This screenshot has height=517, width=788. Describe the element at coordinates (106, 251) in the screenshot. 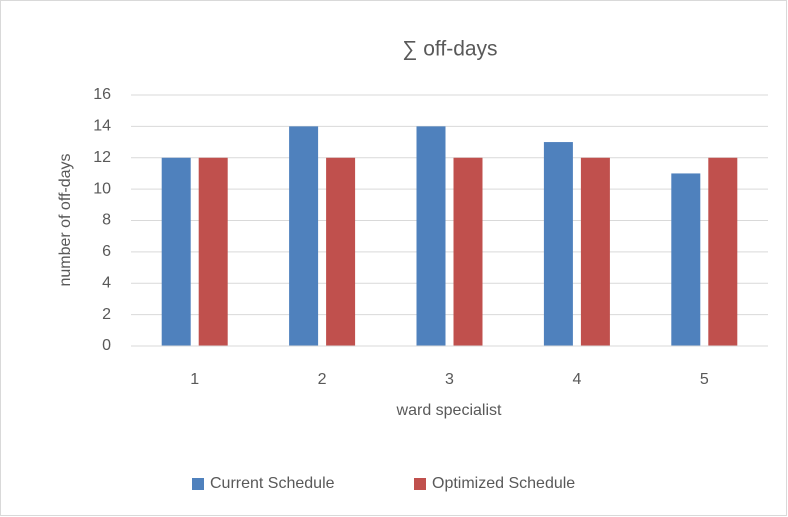

I see `y-tick-label: 6` at that location.